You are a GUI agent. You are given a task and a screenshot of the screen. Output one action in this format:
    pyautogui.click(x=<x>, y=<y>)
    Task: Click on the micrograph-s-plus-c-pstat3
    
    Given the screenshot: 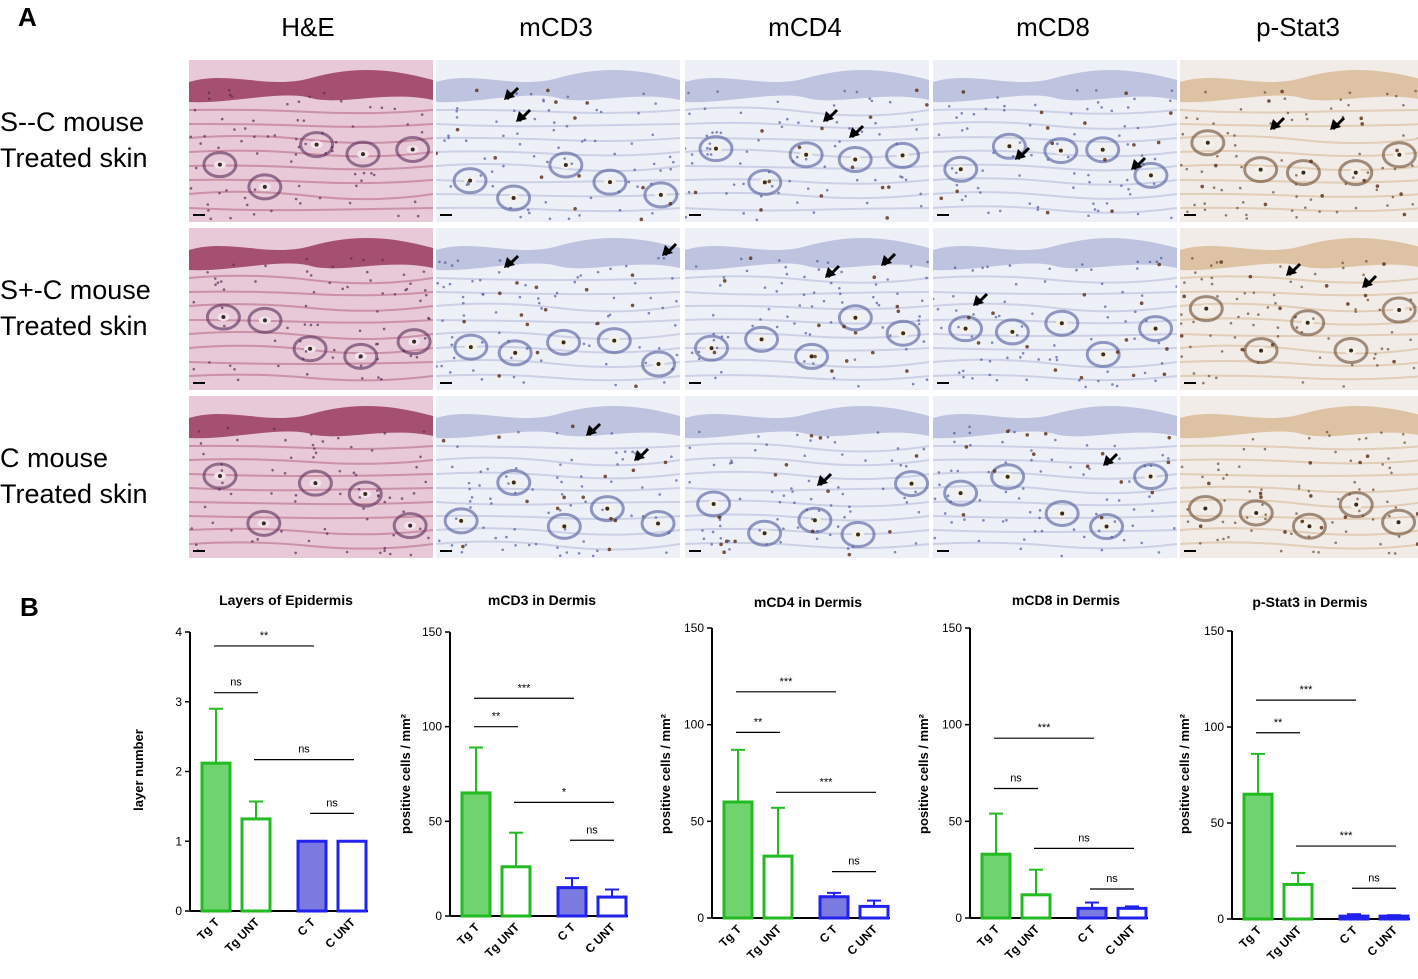 What is the action you would take?
    pyautogui.click(x=1299, y=309)
    